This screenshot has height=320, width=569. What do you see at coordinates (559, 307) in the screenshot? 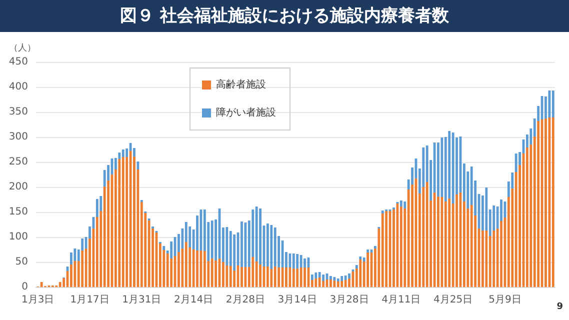
I see `text: 9` at bounding box center [559, 307].